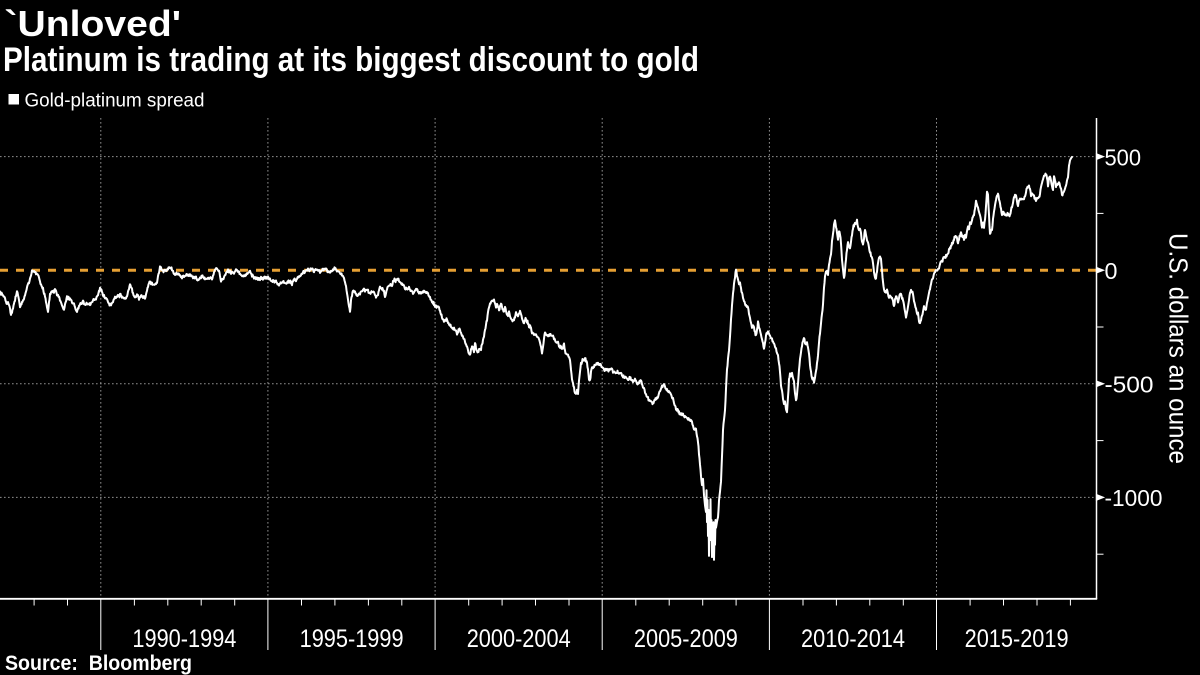 The width and height of the screenshot is (1200, 675). Describe the element at coordinates (853, 639) in the screenshot. I see `svg-text: 2010-2014` at that location.